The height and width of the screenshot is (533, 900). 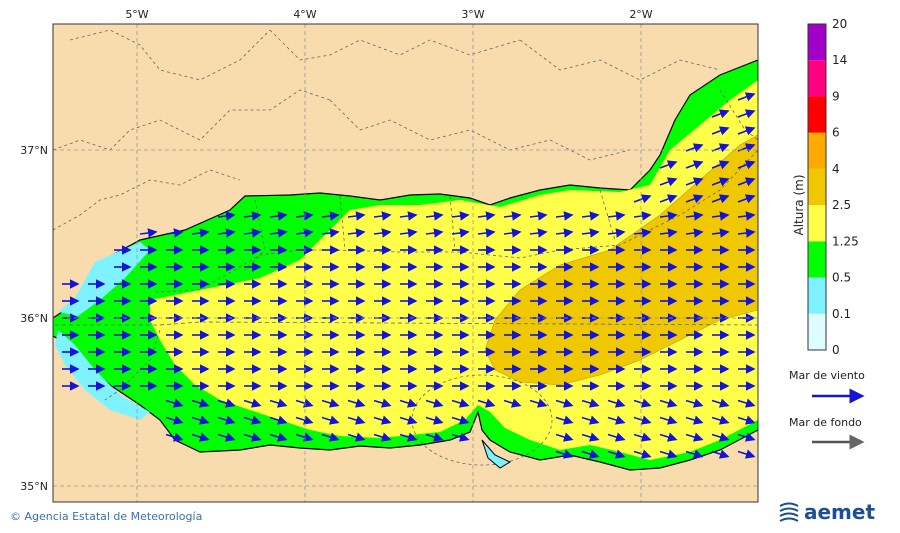 What do you see at coordinates (34, 318) in the screenshot?
I see `lat-tick-label: 36°N` at bounding box center [34, 318].